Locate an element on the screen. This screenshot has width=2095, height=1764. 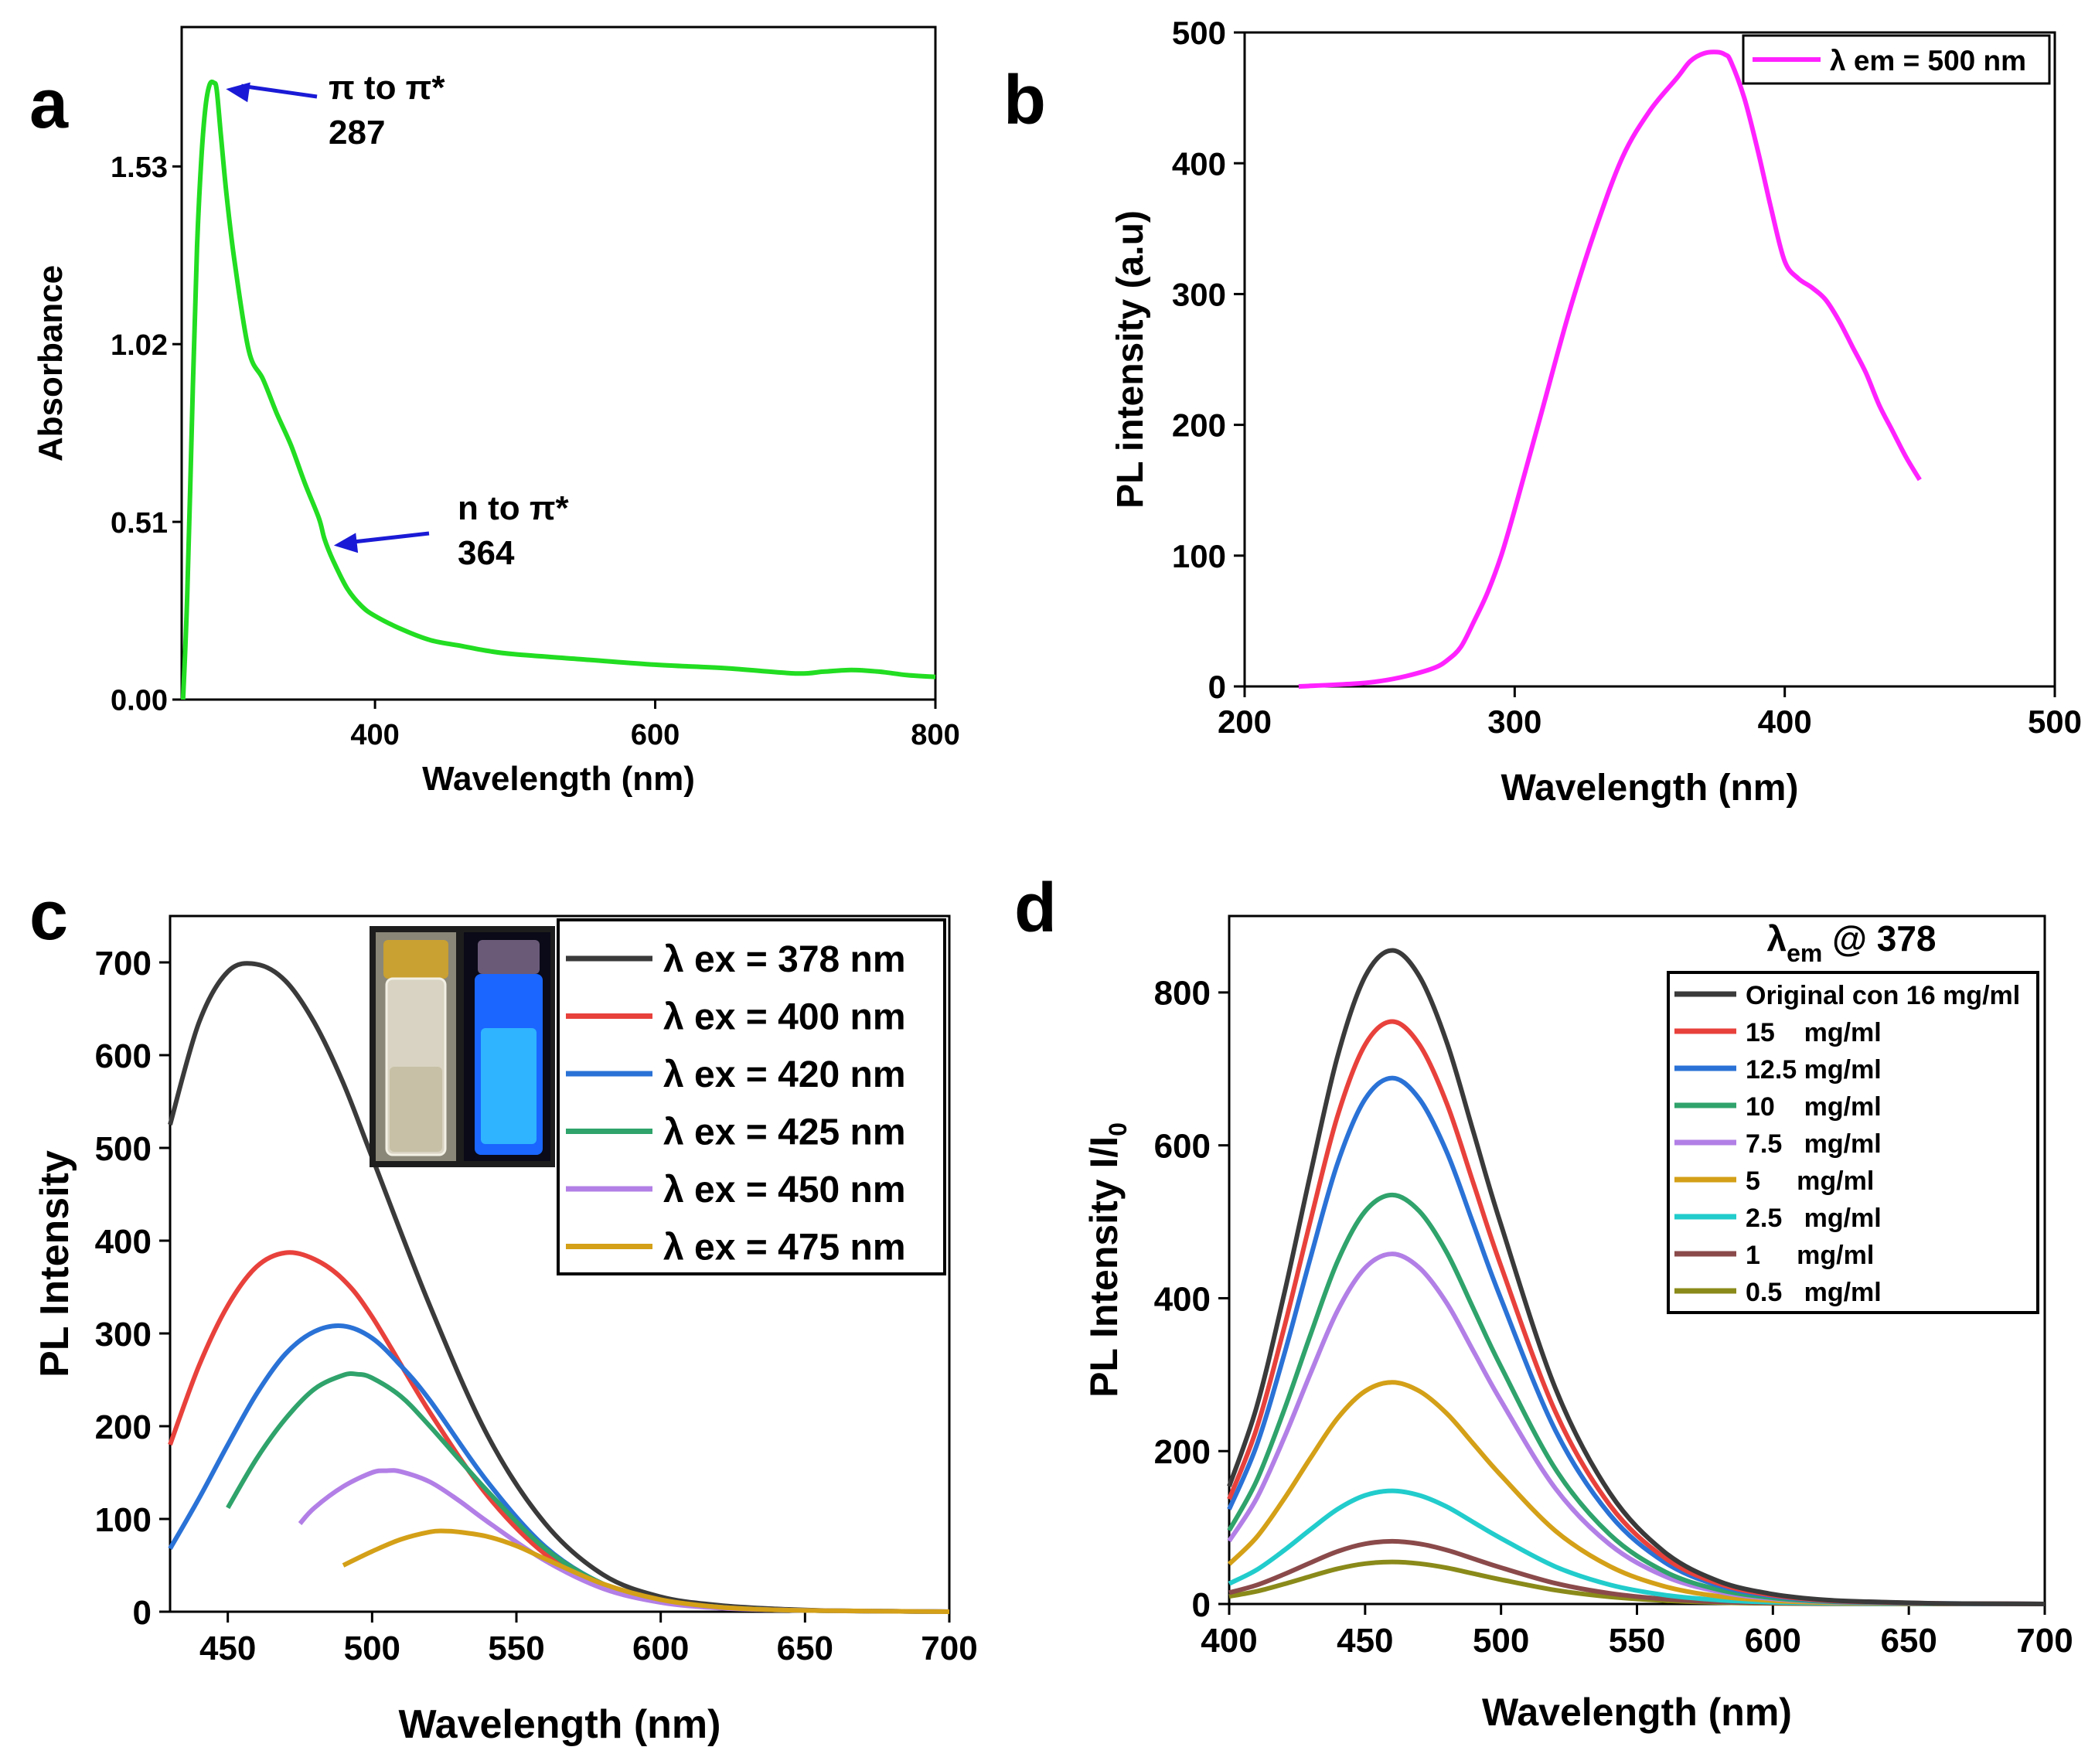
panel-letter-d: d is located at coordinates (1035, 908).